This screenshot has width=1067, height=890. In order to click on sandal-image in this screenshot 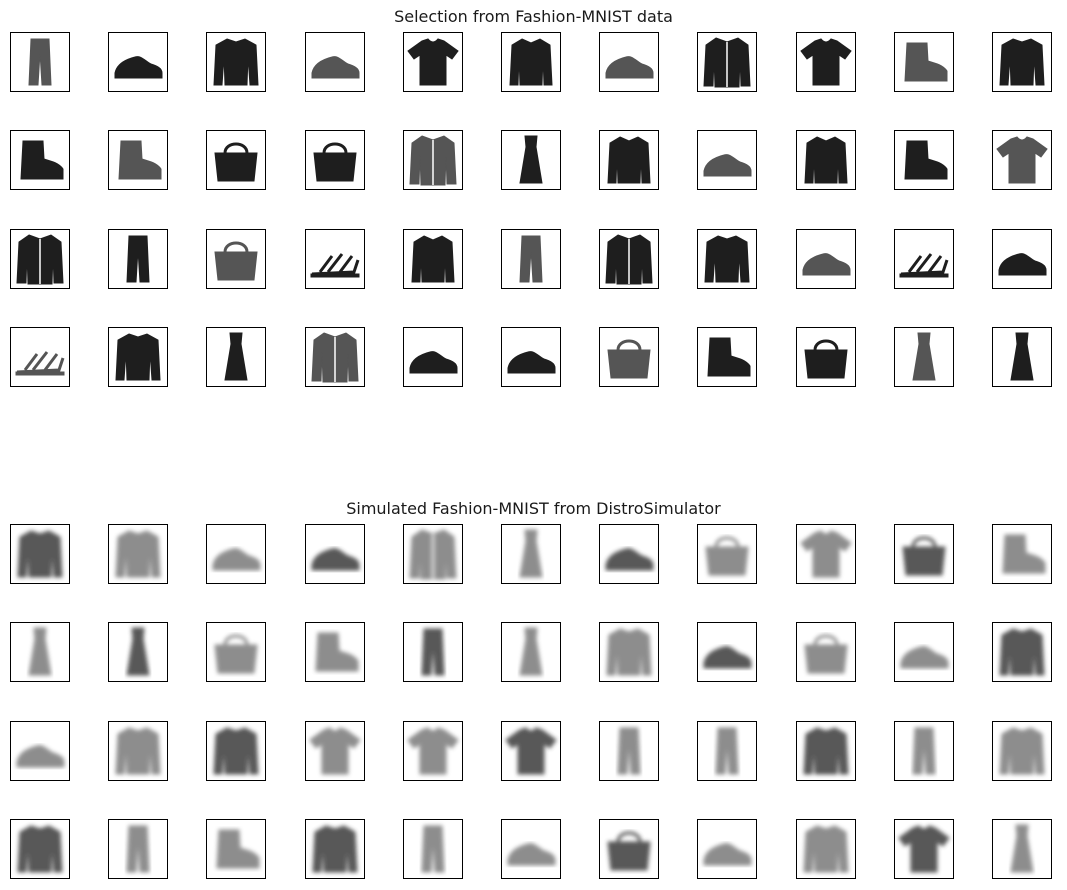, I will do `click(335, 265)`.